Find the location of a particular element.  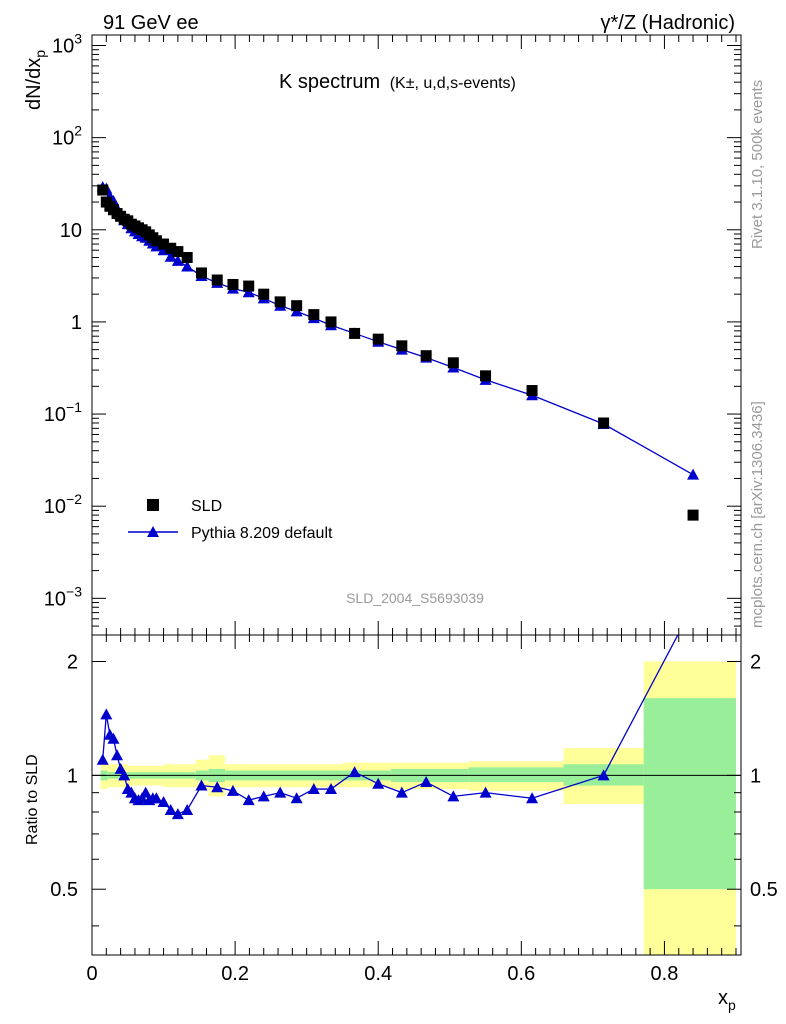

legend: SLD Pythia 8.209 default is located at coordinates (230, 520).